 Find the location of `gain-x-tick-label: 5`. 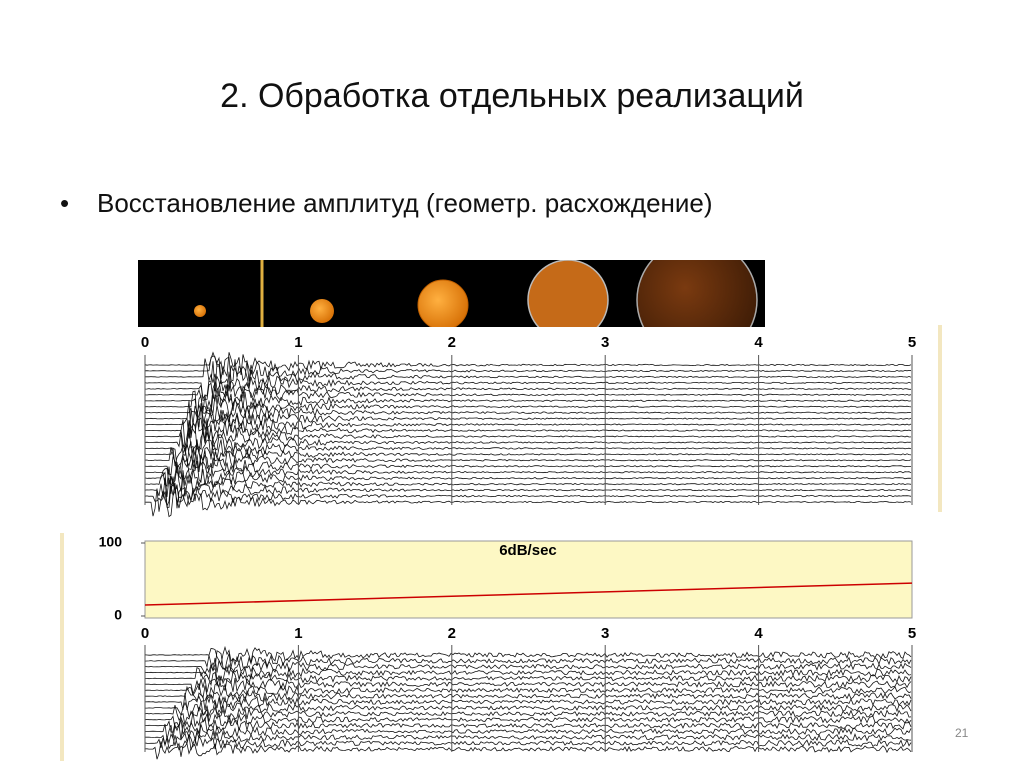

gain-x-tick-label: 5 is located at coordinates (912, 633).